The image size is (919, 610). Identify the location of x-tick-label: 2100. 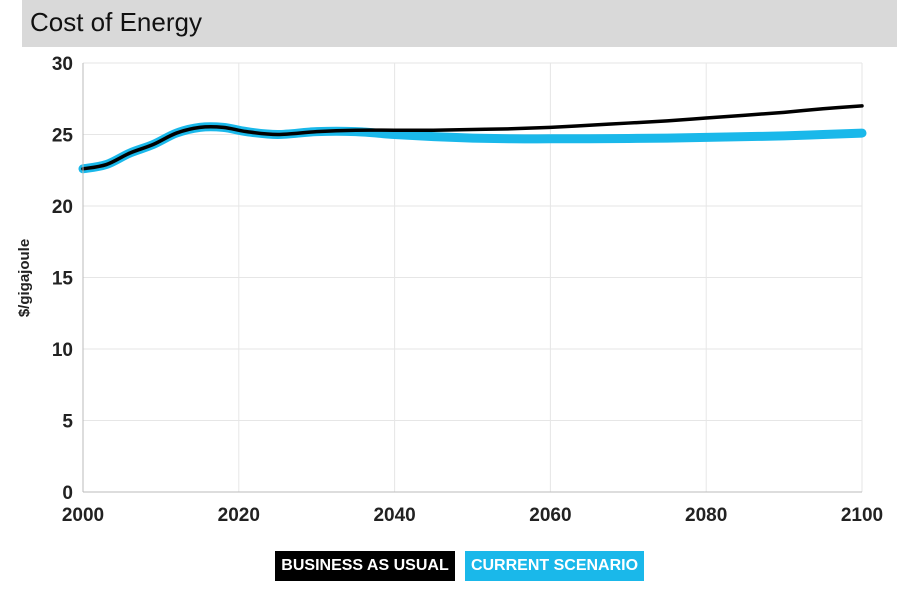
(862, 515).